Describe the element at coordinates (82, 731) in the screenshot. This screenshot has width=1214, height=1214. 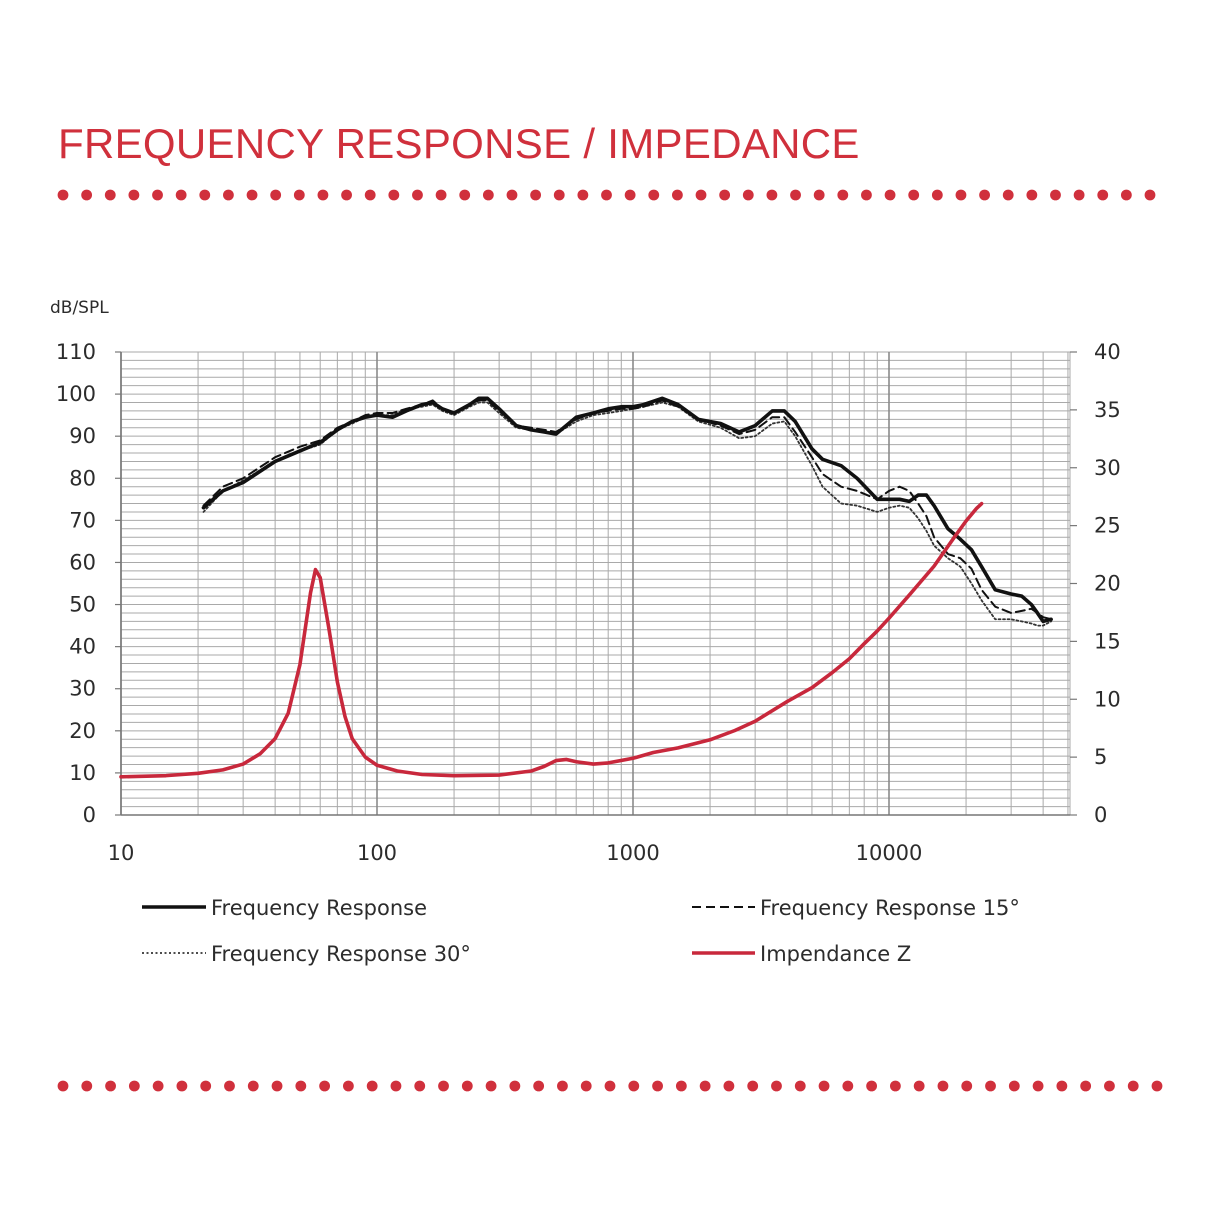
I see `y-tick-label: 20` at that location.